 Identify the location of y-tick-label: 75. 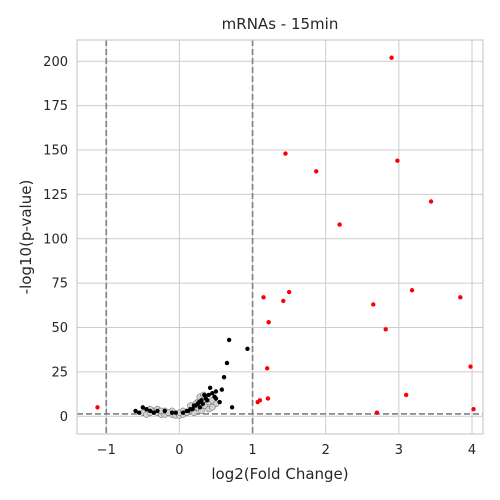
(59, 284).